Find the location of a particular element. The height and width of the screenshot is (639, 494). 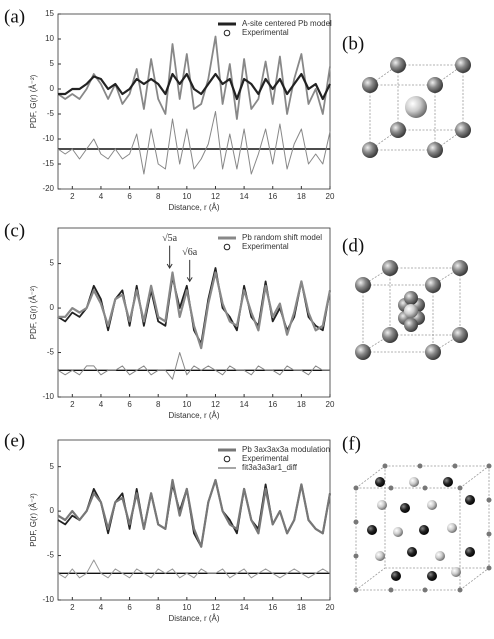

annotation: √6a is located at coordinates (189, 252).